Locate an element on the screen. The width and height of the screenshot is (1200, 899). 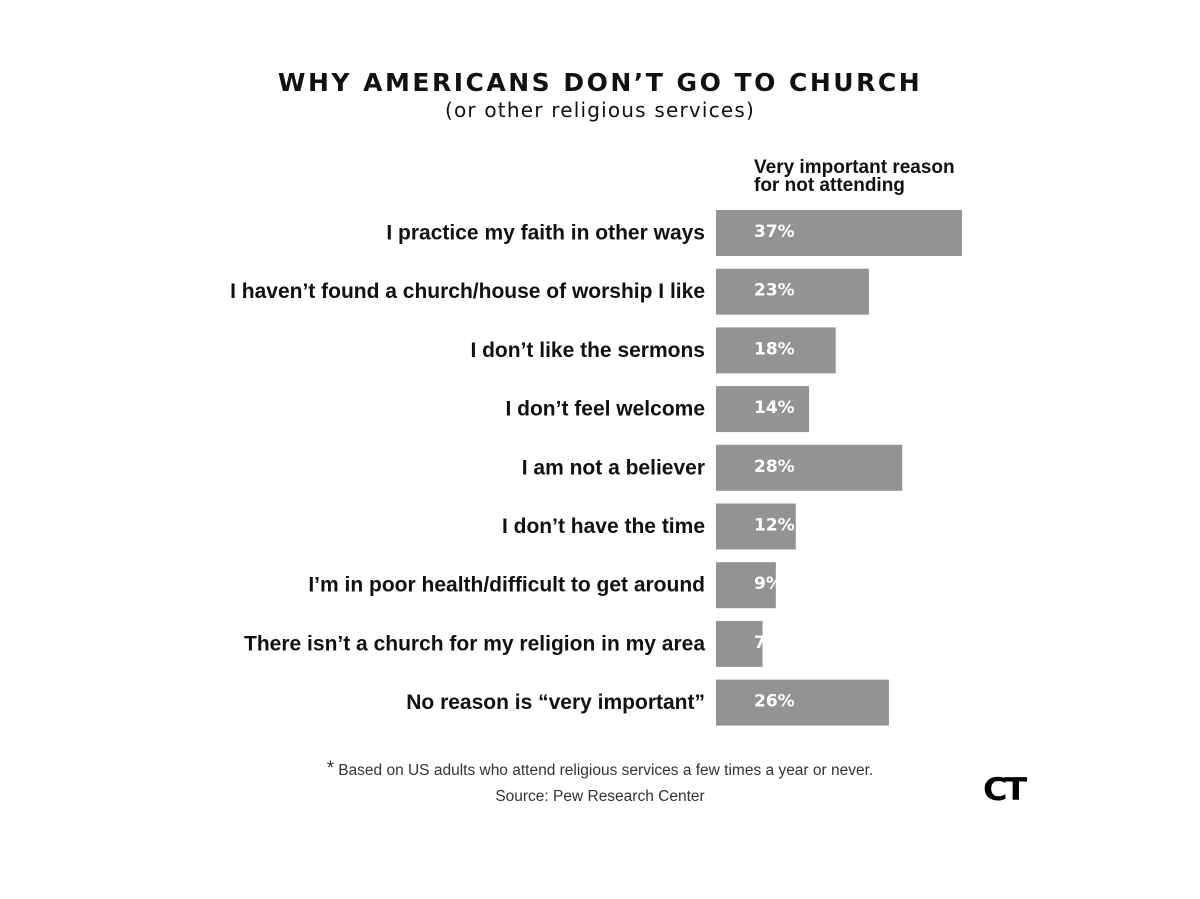
value-label: 14% is located at coordinates (774, 408).